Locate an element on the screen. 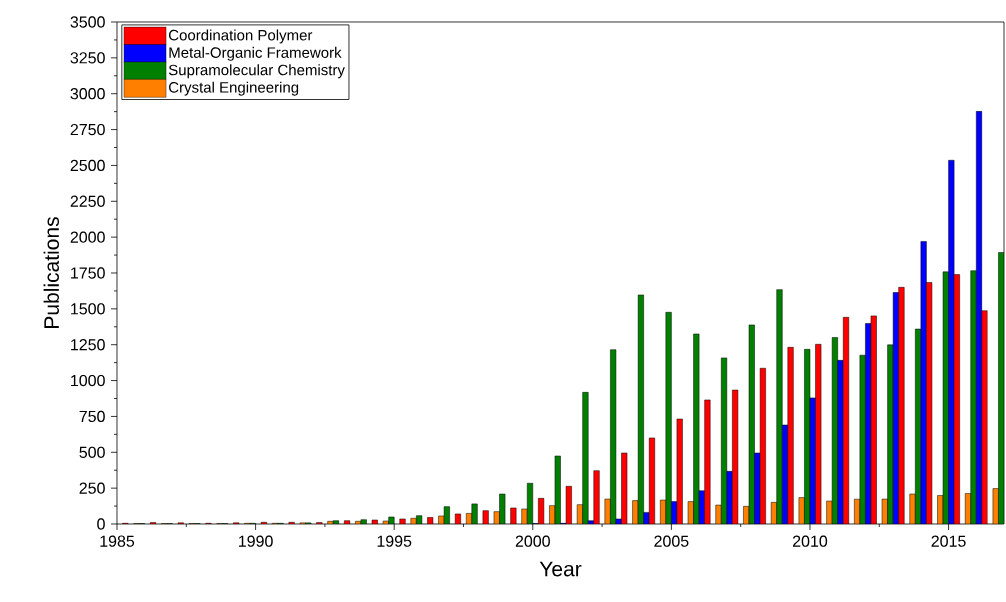 Image resolution: width=1006 pixels, height=602 pixels. x-tick-label: 1990 is located at coordinates (256, 541).